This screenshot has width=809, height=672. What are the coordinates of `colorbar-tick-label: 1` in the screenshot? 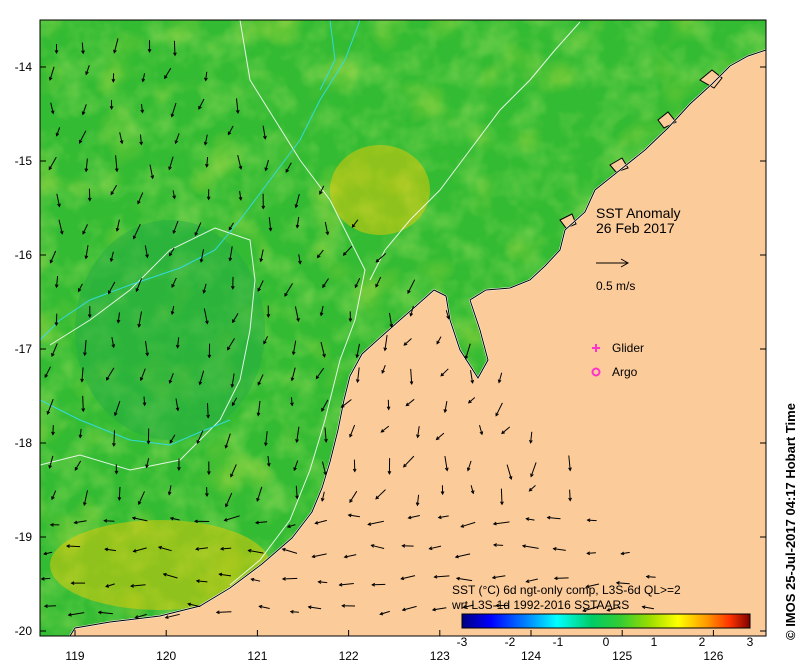 It's located at (654, 642).